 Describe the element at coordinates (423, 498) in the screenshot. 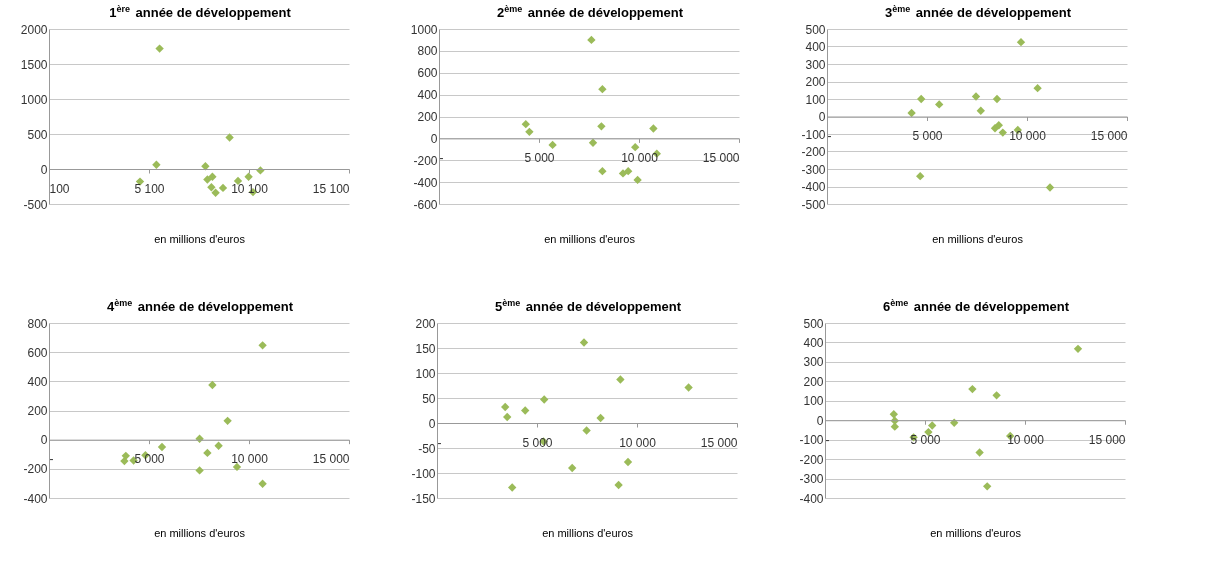

I see `y-tick-label: -150` at that location.